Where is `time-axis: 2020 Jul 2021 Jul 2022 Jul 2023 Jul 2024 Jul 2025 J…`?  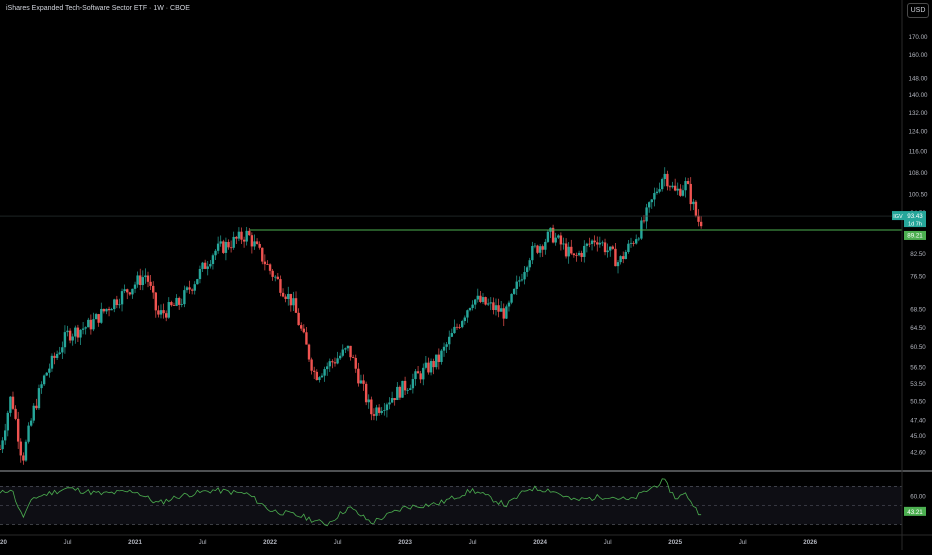 time-axis: 2020 Jul 2021 Jul 2022 Jul 2023 Jul 2024 Jul 2025 J… is located at coordinates (409, 542).